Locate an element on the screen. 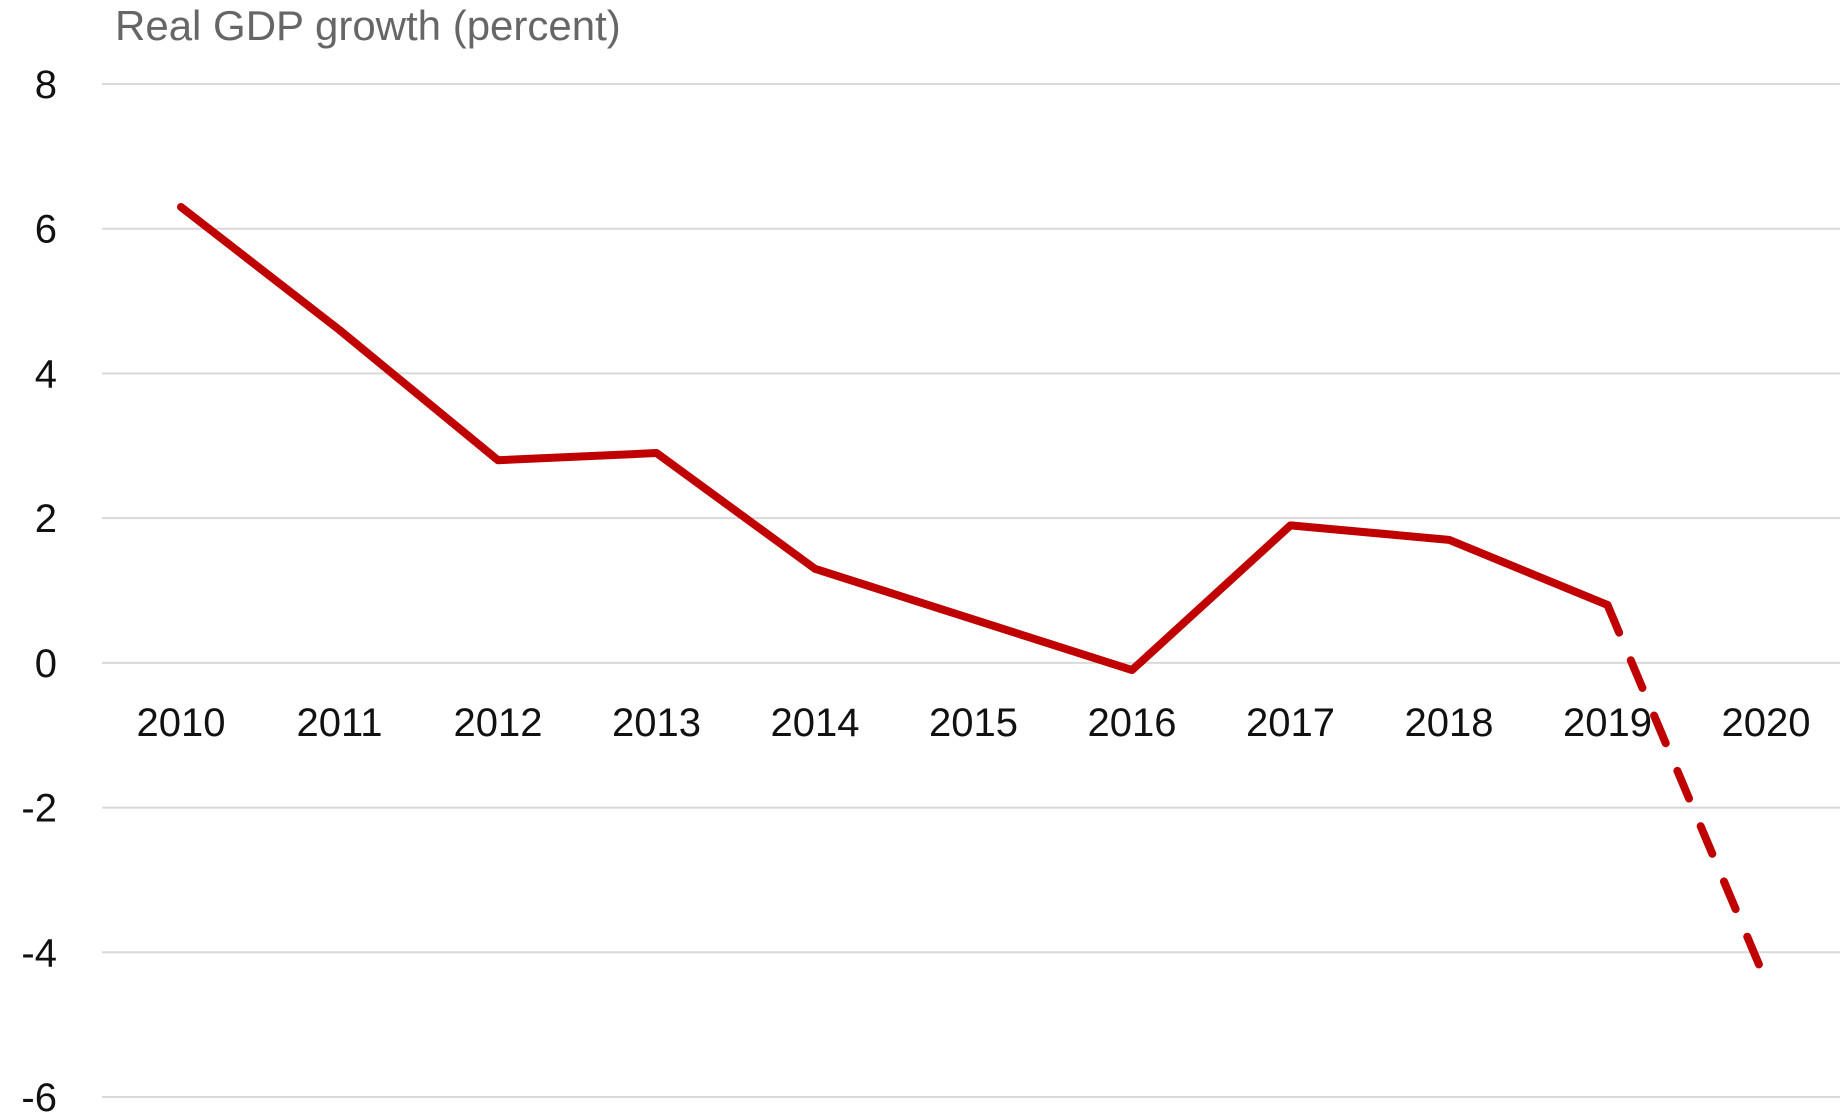  x-tick-label: 2017 is located at coordinates (1290, 723).